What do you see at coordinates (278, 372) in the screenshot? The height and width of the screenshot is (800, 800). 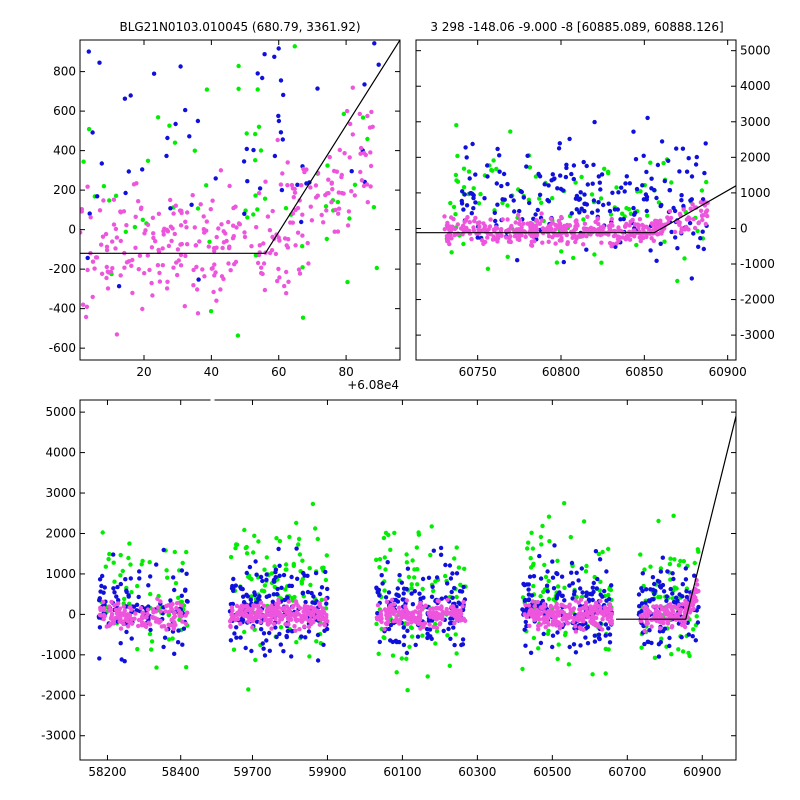 I see `tl-xtick-label: 60` at bounding box center [278, 372].